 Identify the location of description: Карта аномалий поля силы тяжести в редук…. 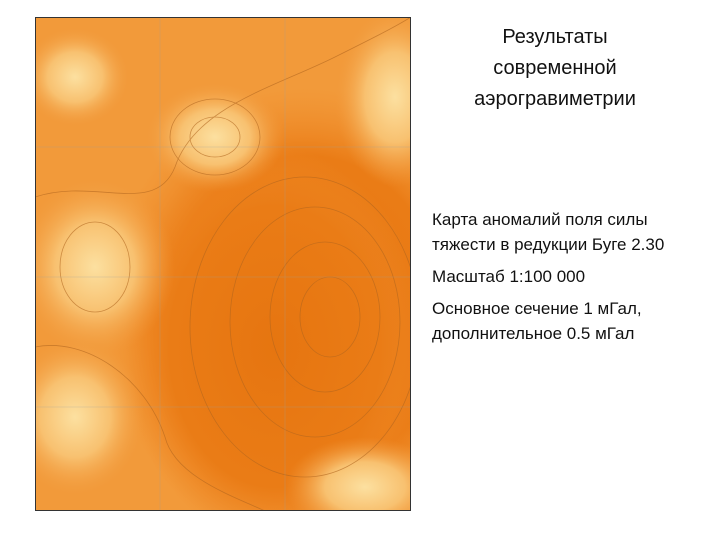
(559, 280).